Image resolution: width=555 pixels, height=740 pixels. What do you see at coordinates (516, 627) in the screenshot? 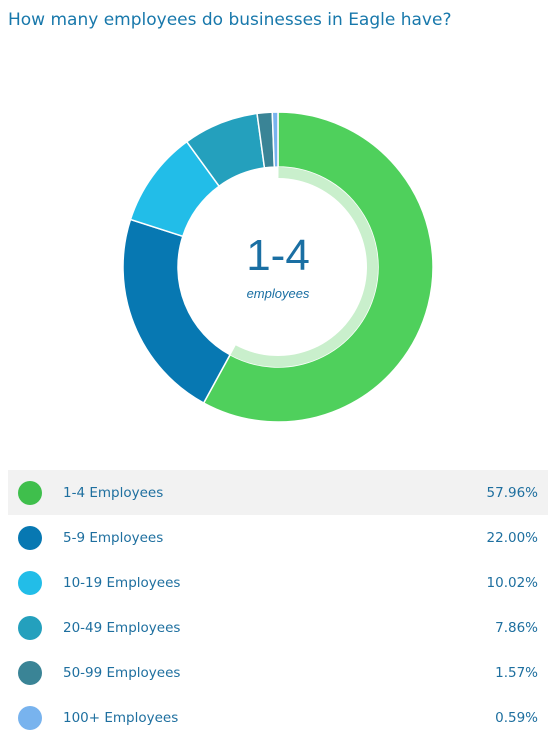
I see `legend-value: 7.86%` at bounding box center [516, 627].